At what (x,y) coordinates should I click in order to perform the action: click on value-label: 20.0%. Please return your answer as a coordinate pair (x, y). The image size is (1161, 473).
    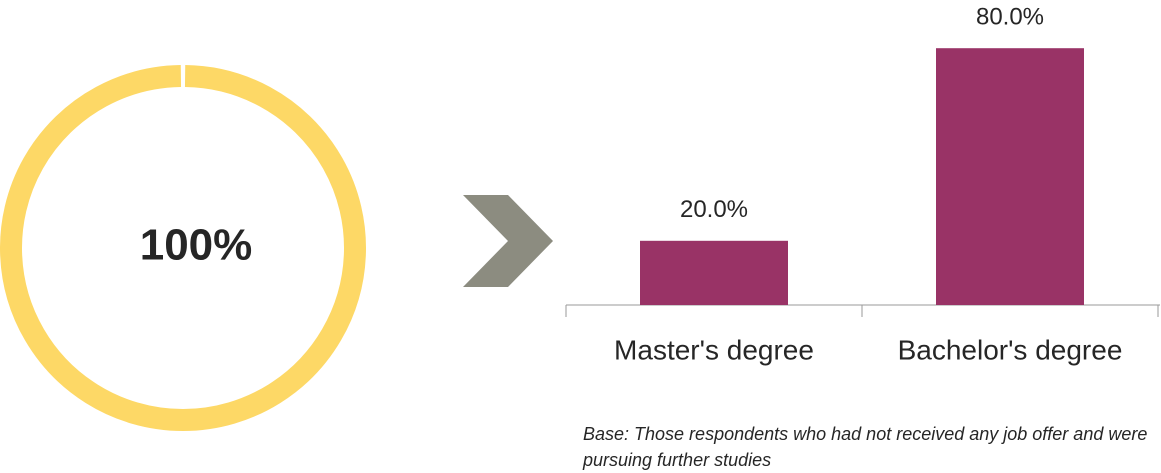
    Looking at the image, I should click on (714, 209).